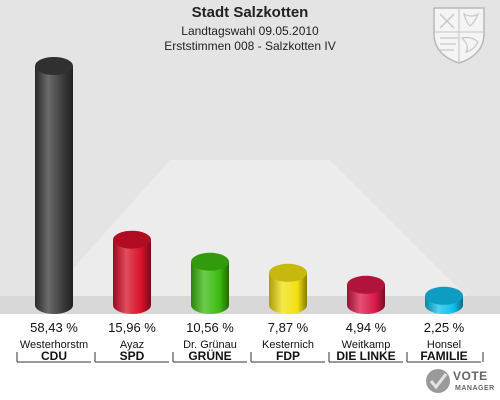  I want to click on logo-text-vote: VOTE, so click(470, 376).